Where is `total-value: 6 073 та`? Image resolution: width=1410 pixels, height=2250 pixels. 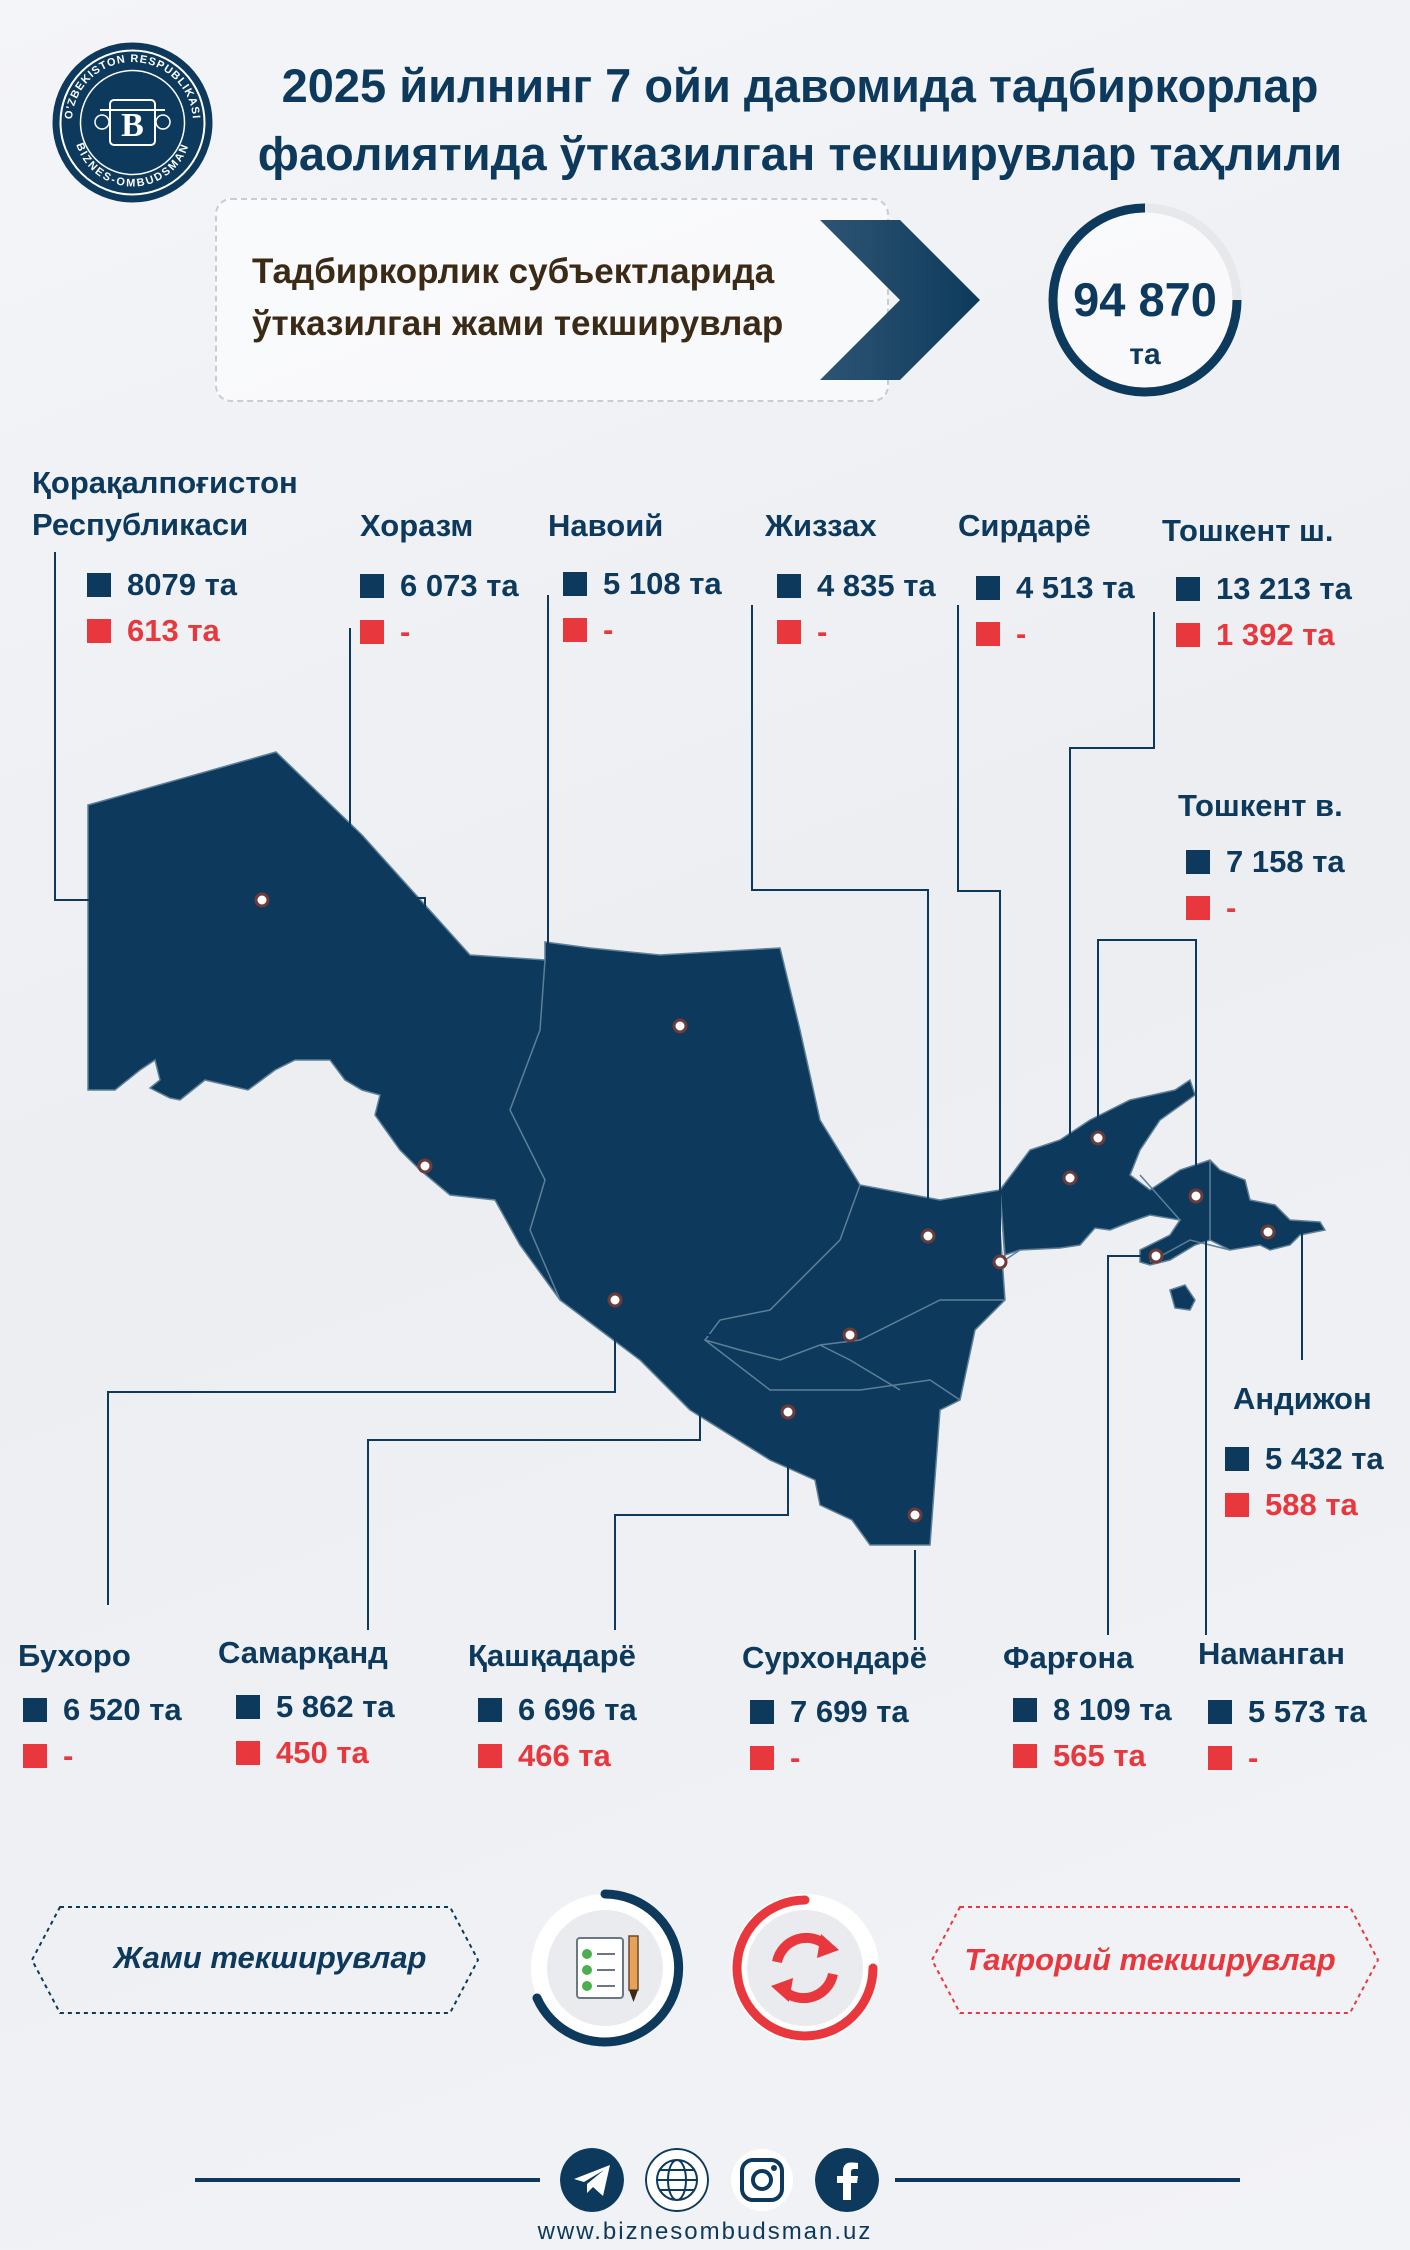 total-value: 6 073 та is located at coordinates (459, 585).